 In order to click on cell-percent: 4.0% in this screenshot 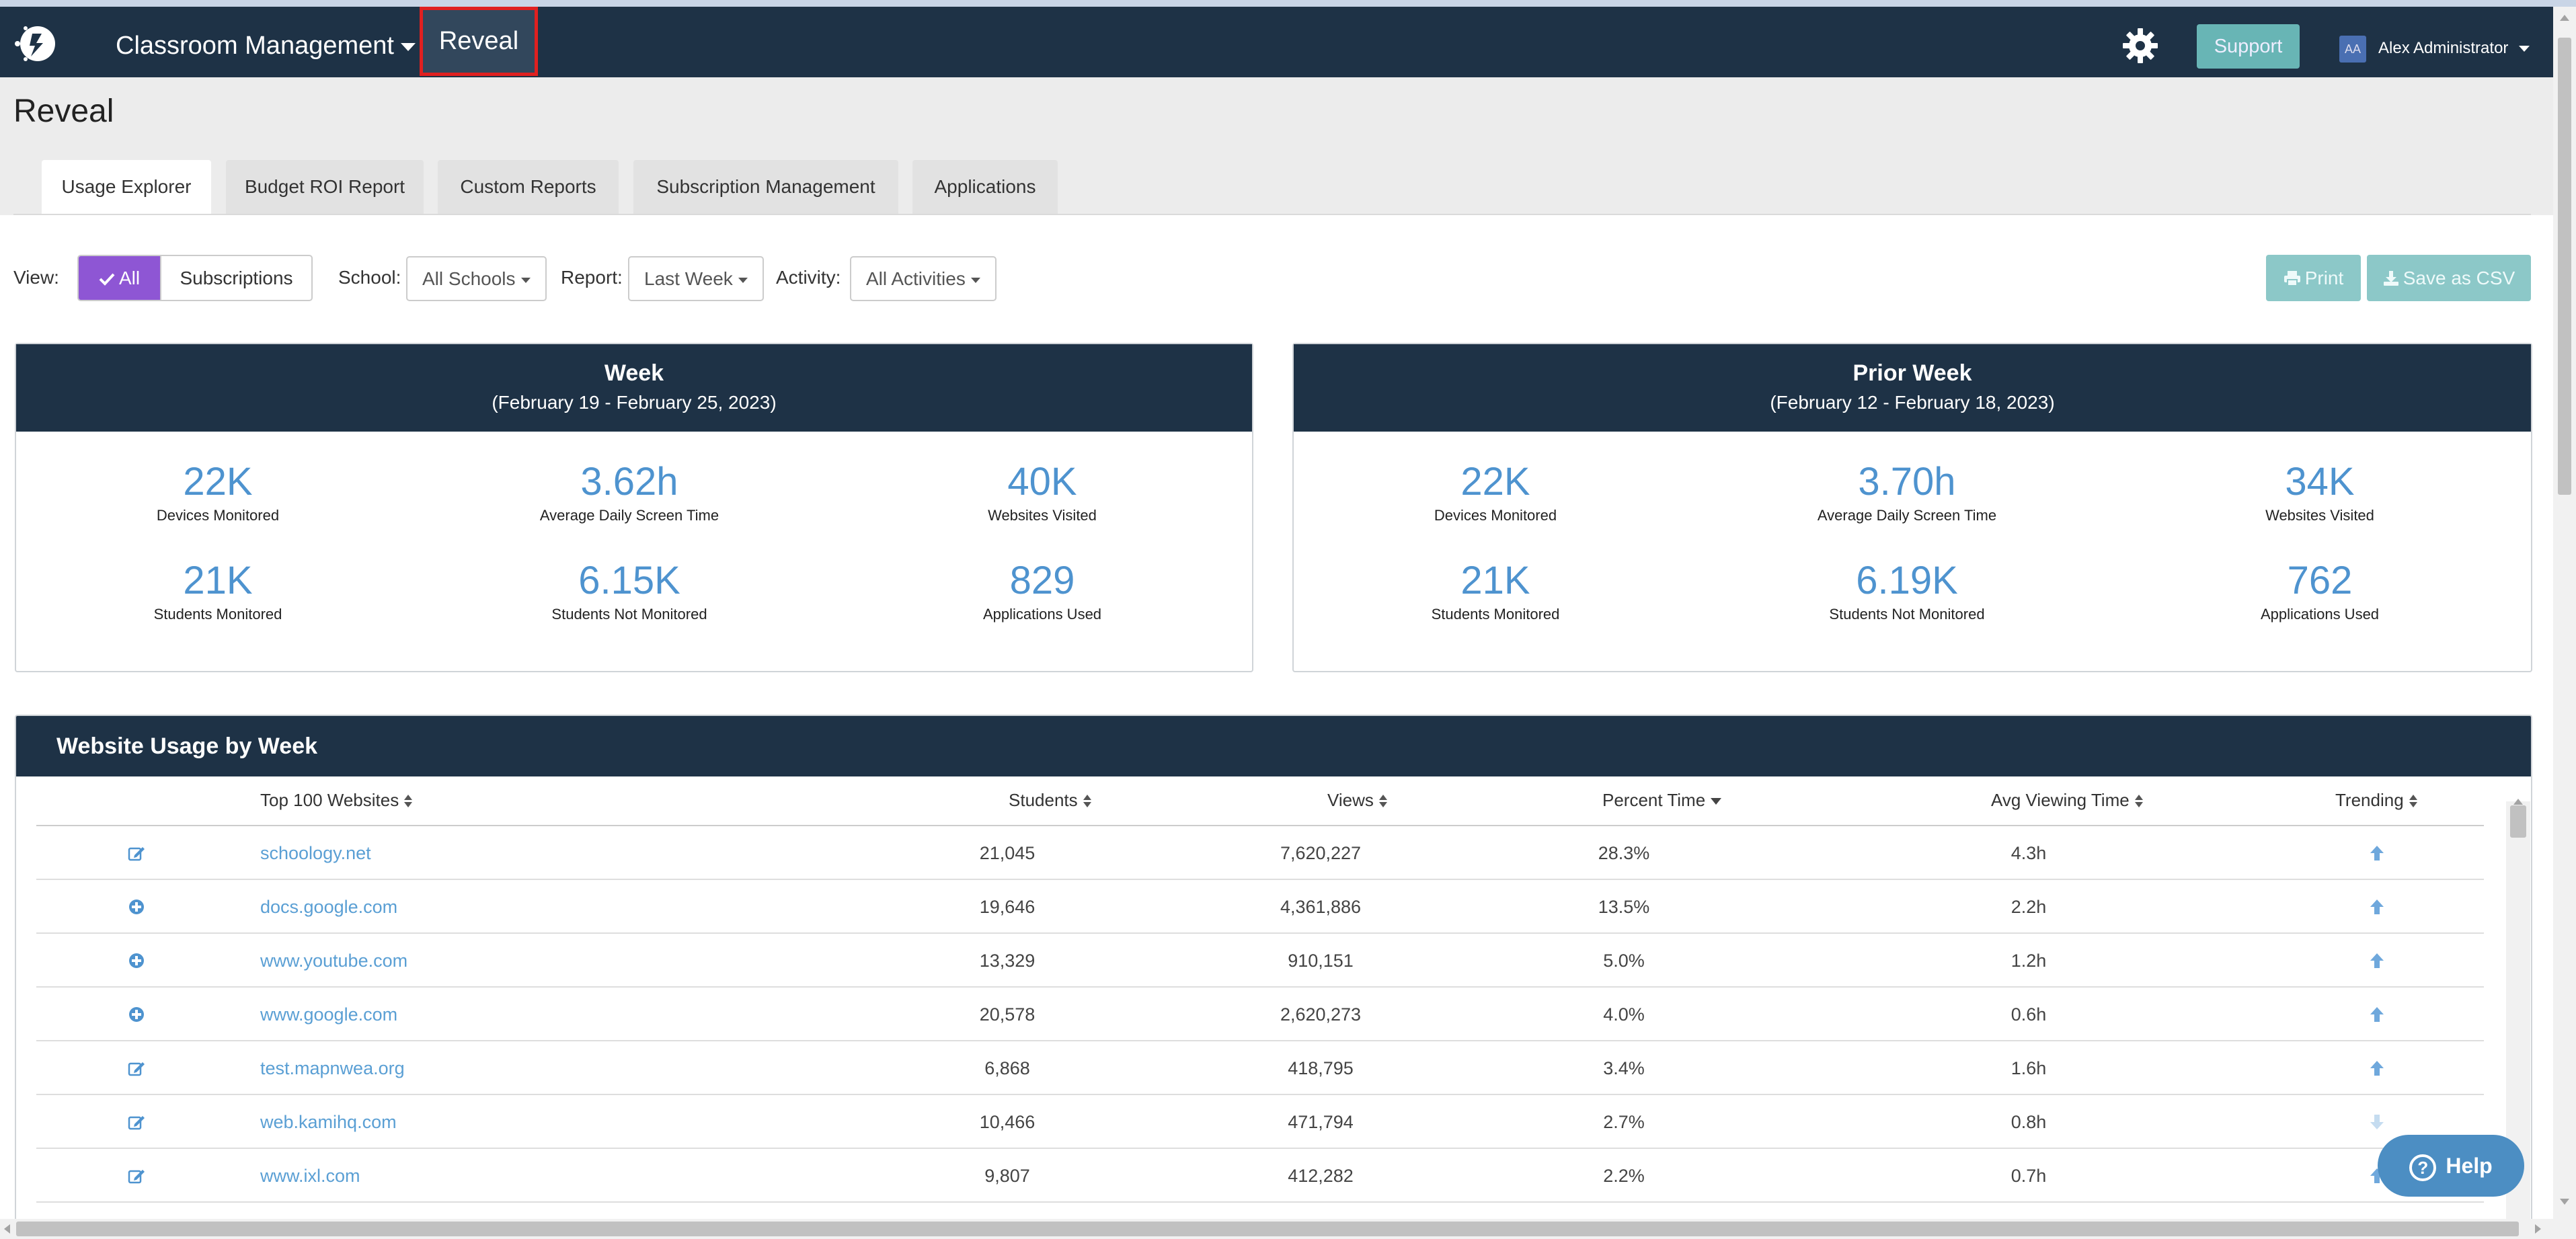, I will do `click(1624, 1014)`.